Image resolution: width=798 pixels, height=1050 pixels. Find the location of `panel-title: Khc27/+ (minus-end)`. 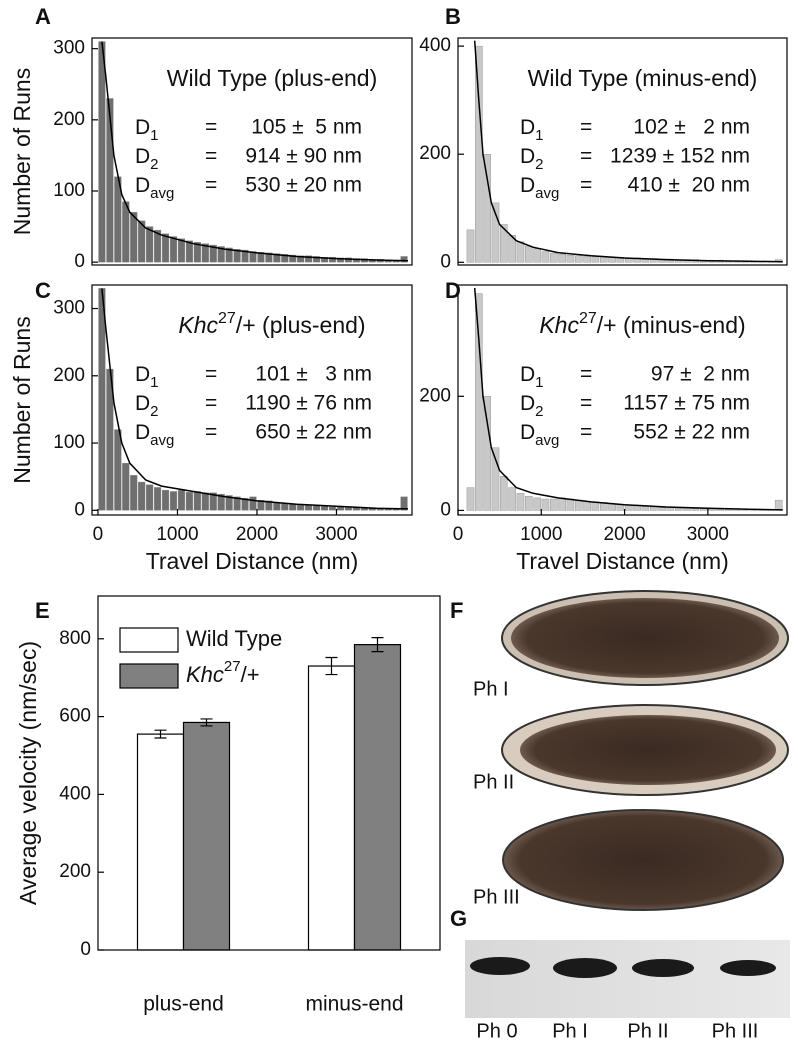

panel-title: Khc27/+ (minus-end) is located at coordinates (642, 324).